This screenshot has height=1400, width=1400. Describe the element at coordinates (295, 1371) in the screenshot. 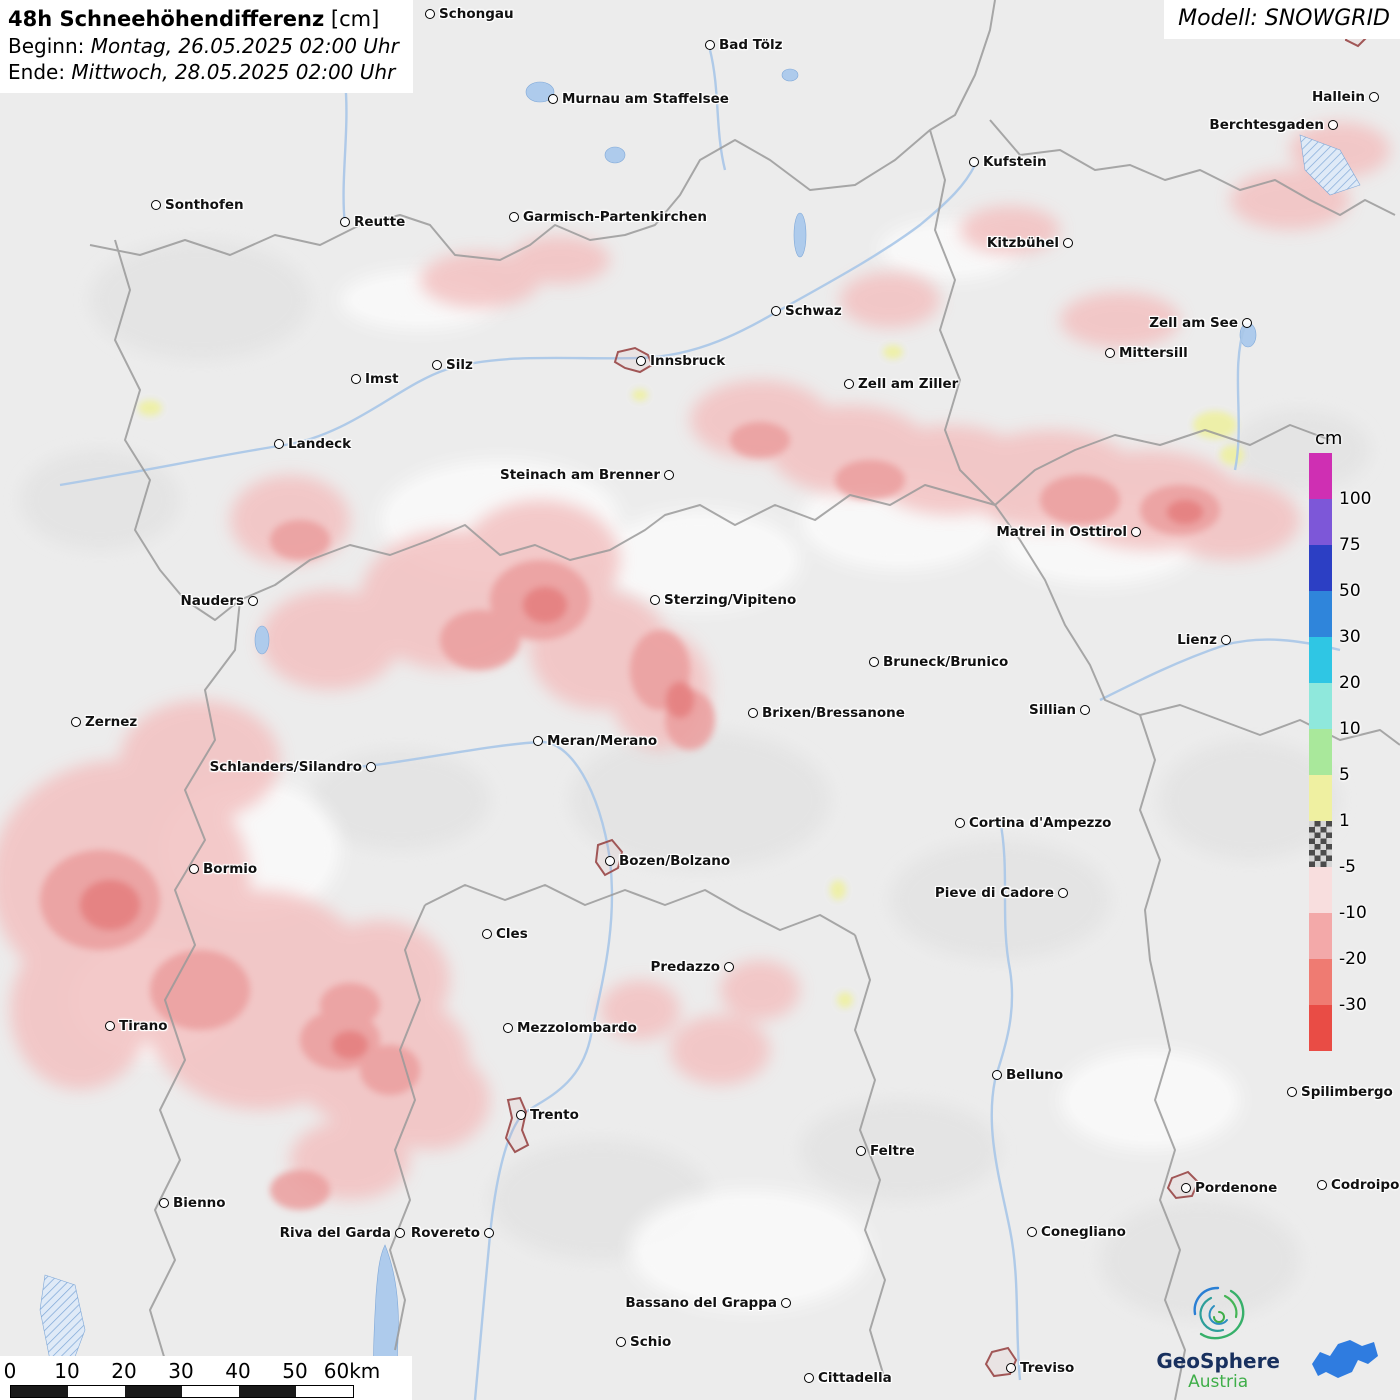

I see `scalebar-label: 50` at that location.